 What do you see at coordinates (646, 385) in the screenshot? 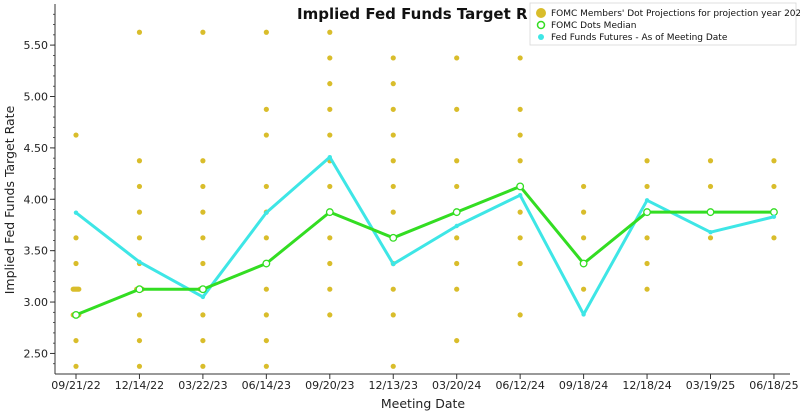
I see `x-tick-label: 12/18/24` at bounding box center [646, 385].